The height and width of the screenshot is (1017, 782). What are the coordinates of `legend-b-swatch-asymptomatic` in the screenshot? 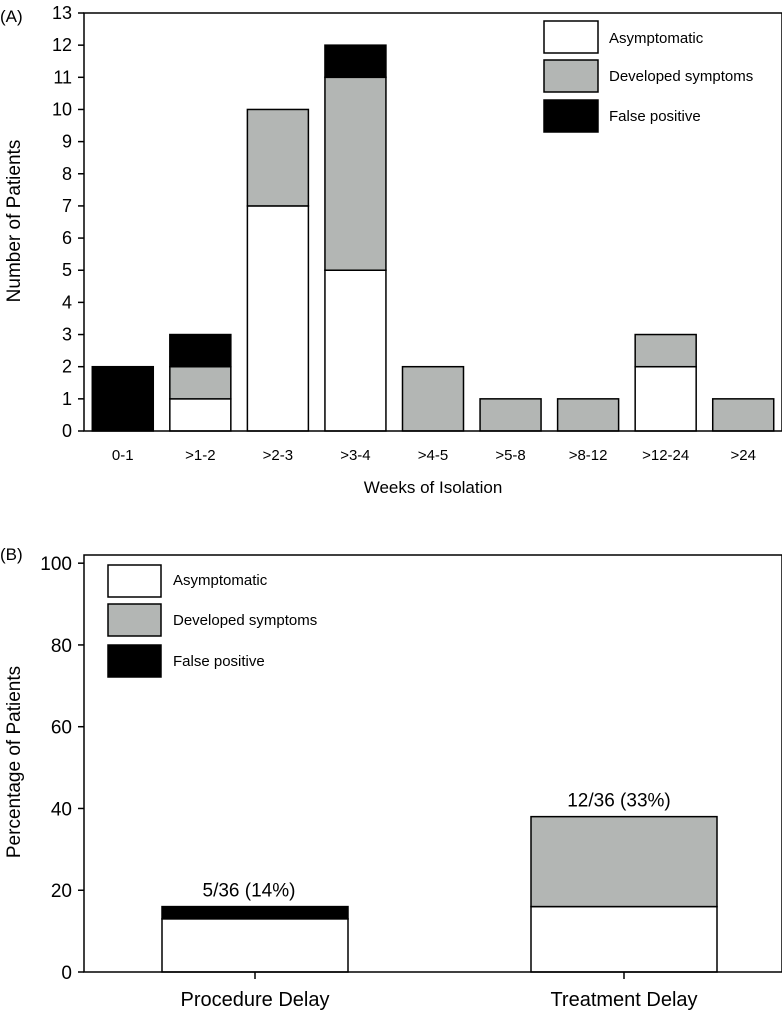 It's located at (134, 581).